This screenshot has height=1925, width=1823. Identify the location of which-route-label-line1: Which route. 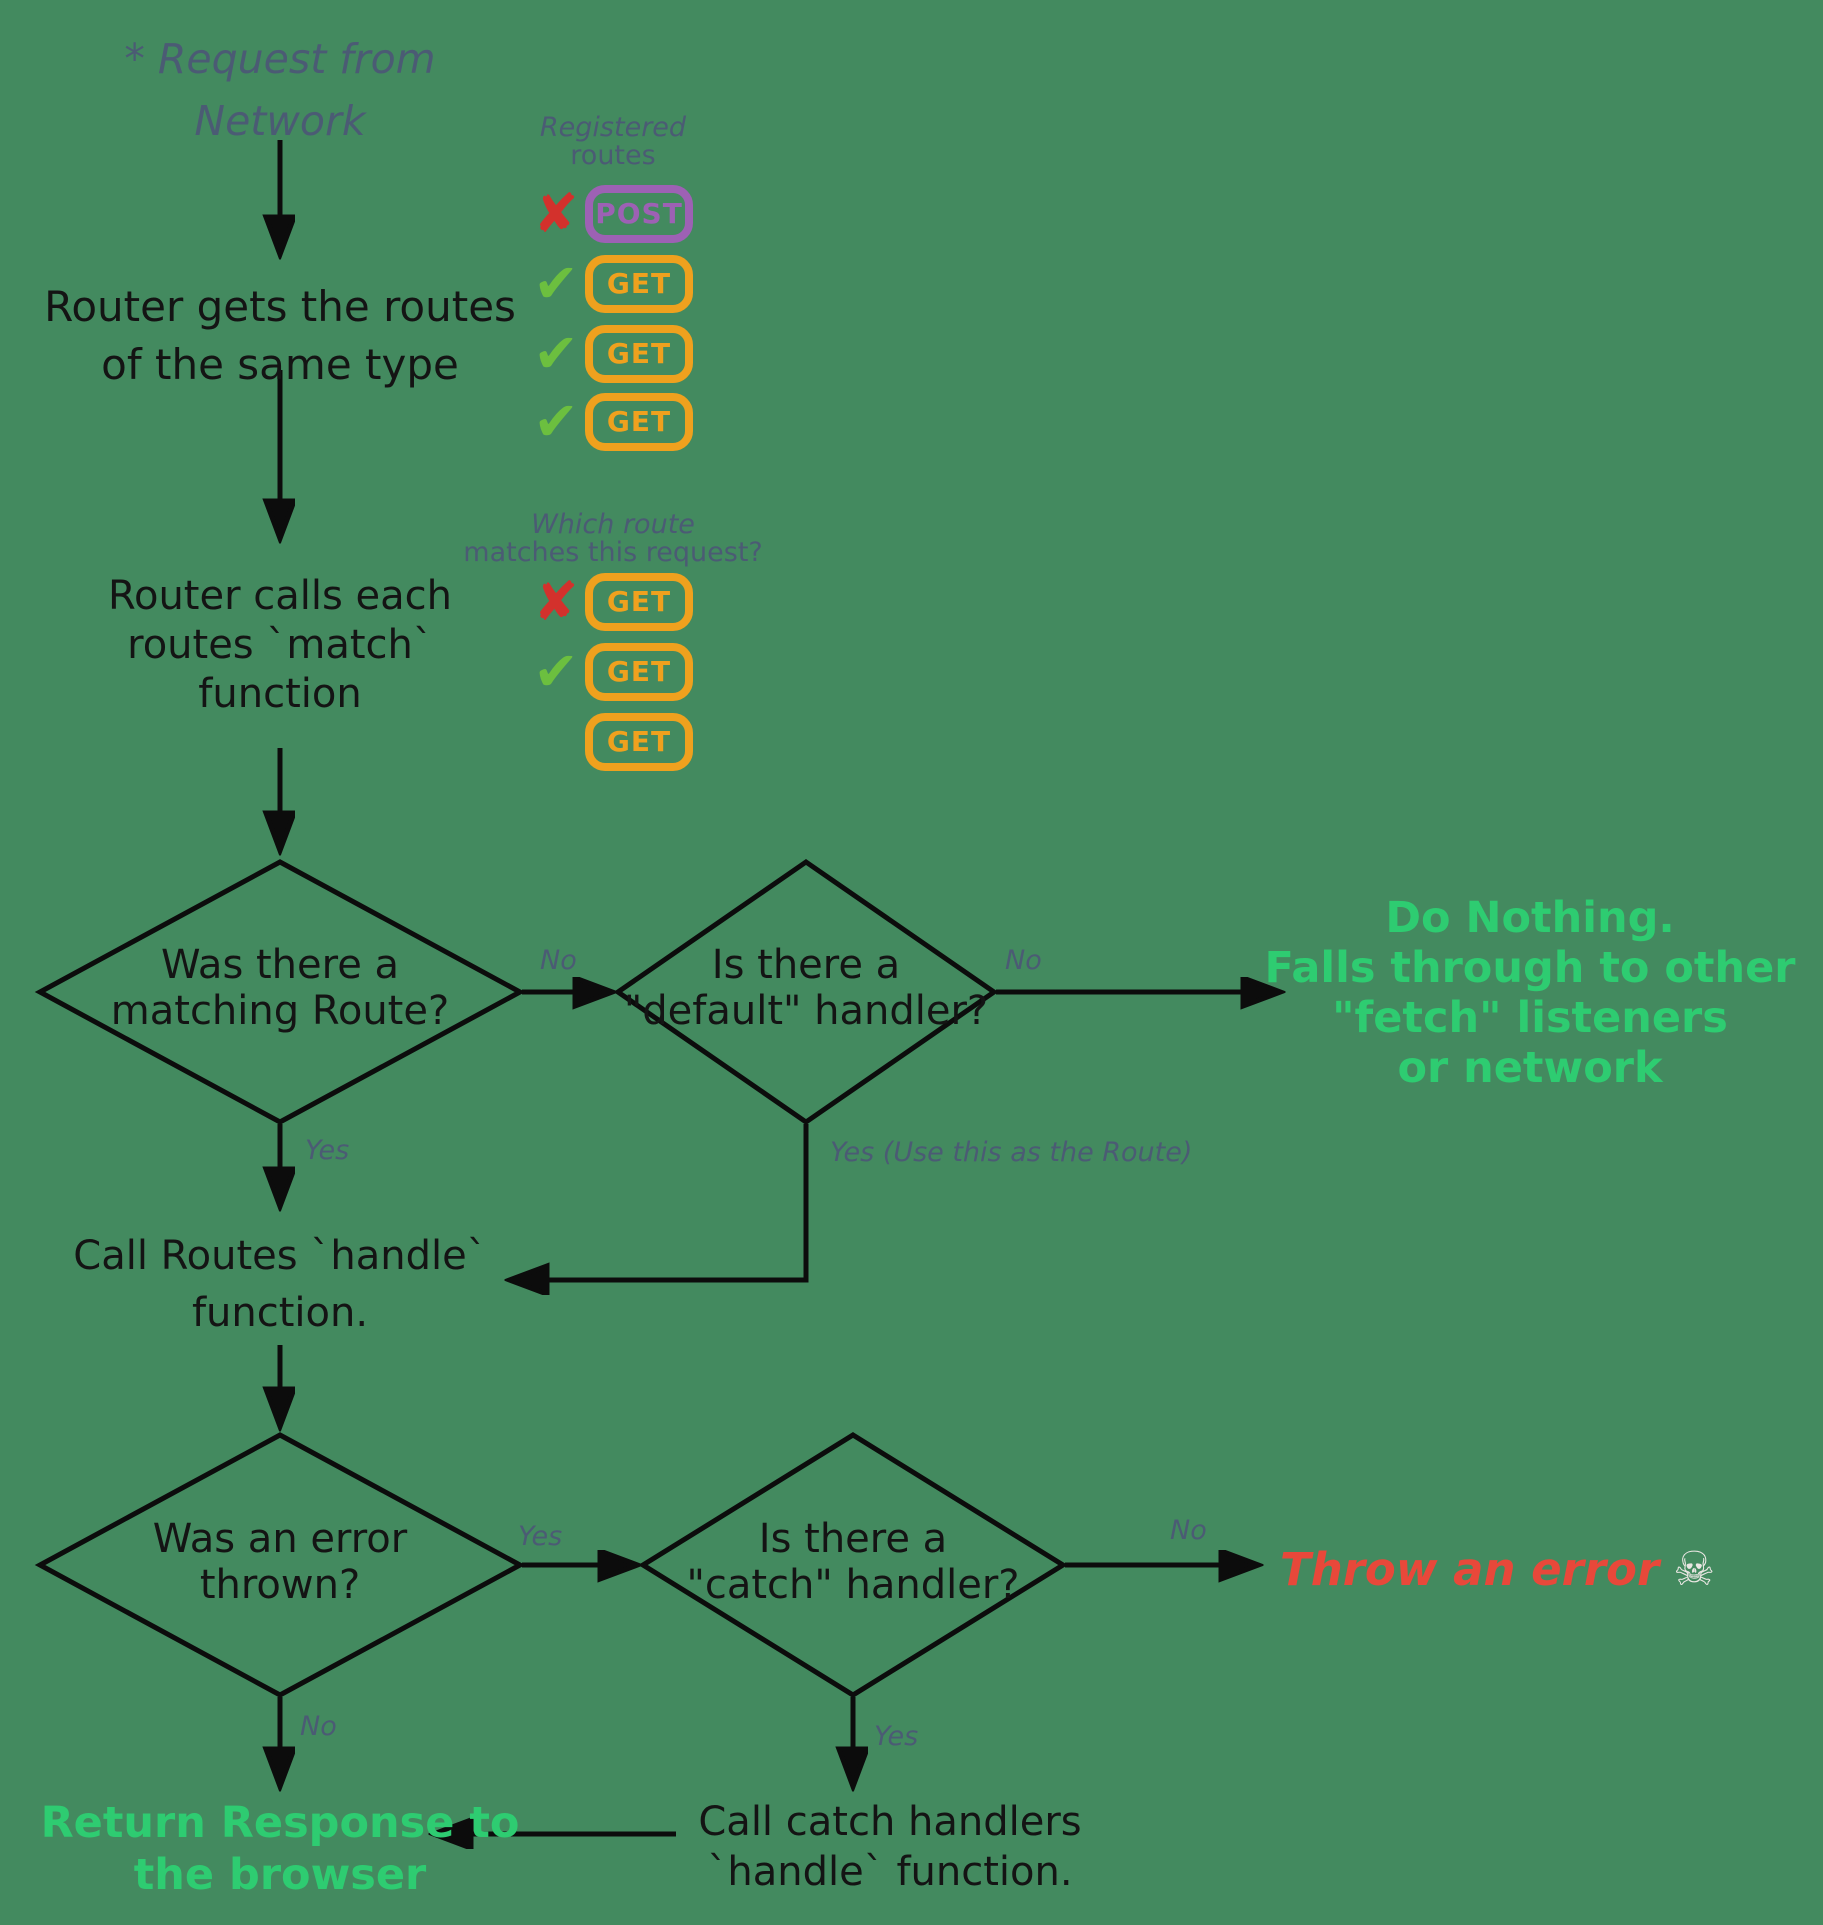
(613, 524).